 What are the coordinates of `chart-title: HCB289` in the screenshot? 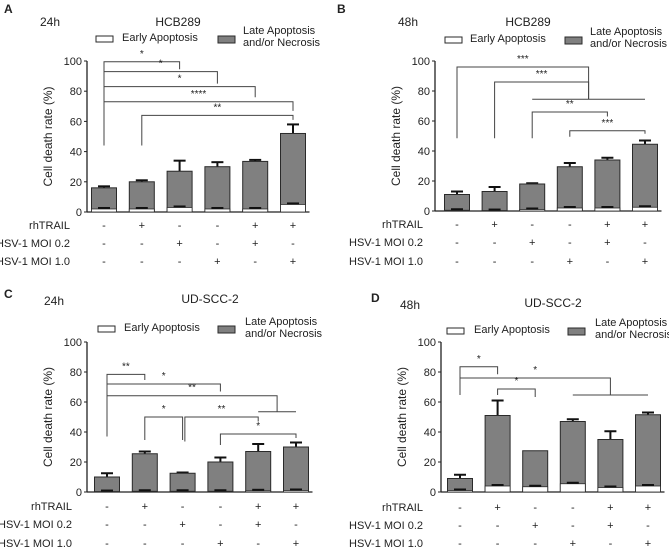 It's located at (528, 22).